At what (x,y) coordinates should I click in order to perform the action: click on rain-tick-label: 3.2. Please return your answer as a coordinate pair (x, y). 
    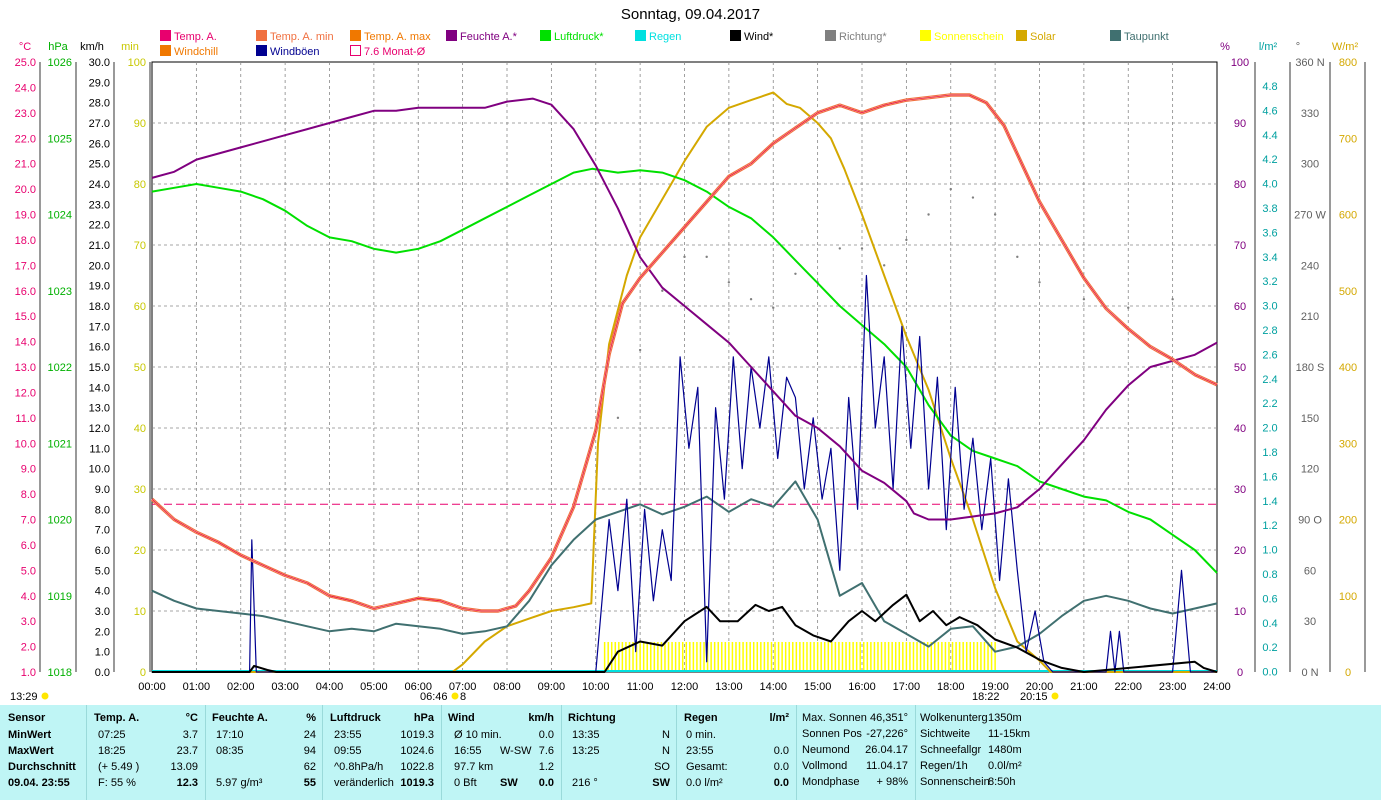
    Looking at the image, I should click on (1269, 282).